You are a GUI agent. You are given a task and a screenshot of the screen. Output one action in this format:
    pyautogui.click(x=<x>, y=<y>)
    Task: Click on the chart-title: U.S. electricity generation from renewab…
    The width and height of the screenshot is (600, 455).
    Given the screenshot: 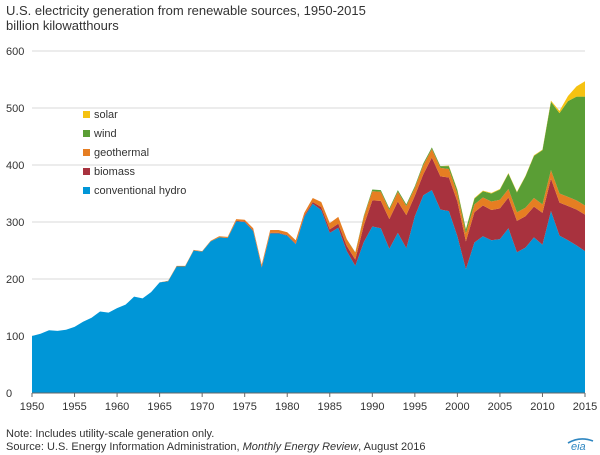 What is the action you would take?
    pyautogui.click(x=186, y=10)
    